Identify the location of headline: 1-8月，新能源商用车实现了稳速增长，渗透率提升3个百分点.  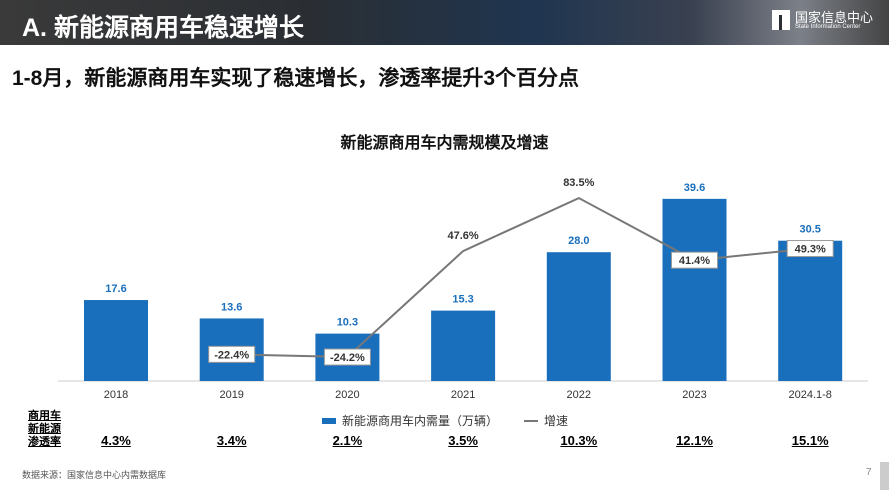
(296, 78).